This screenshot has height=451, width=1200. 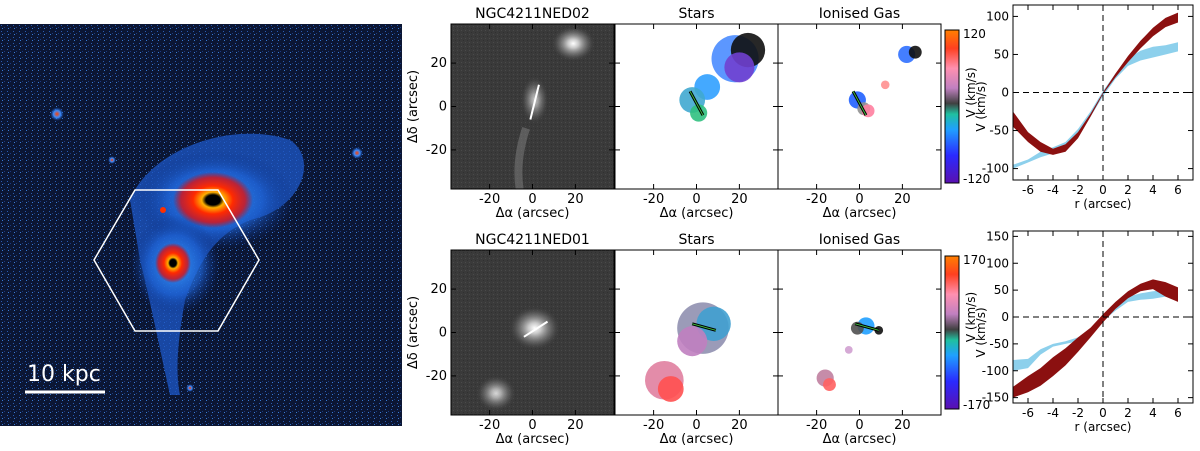 I want to click on map-title: NGC4211NED01, so click(x=532, y=240).